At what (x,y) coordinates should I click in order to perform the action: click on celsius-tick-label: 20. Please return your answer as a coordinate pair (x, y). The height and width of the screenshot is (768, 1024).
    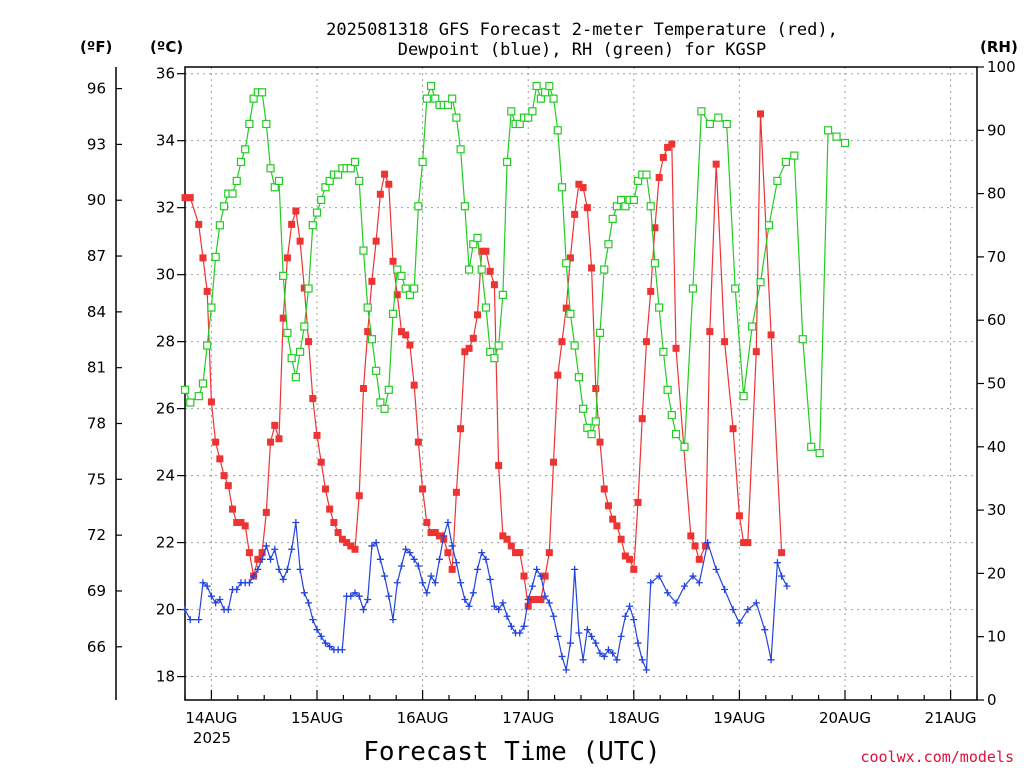
    Looking at the image, I should click on (165, 610).